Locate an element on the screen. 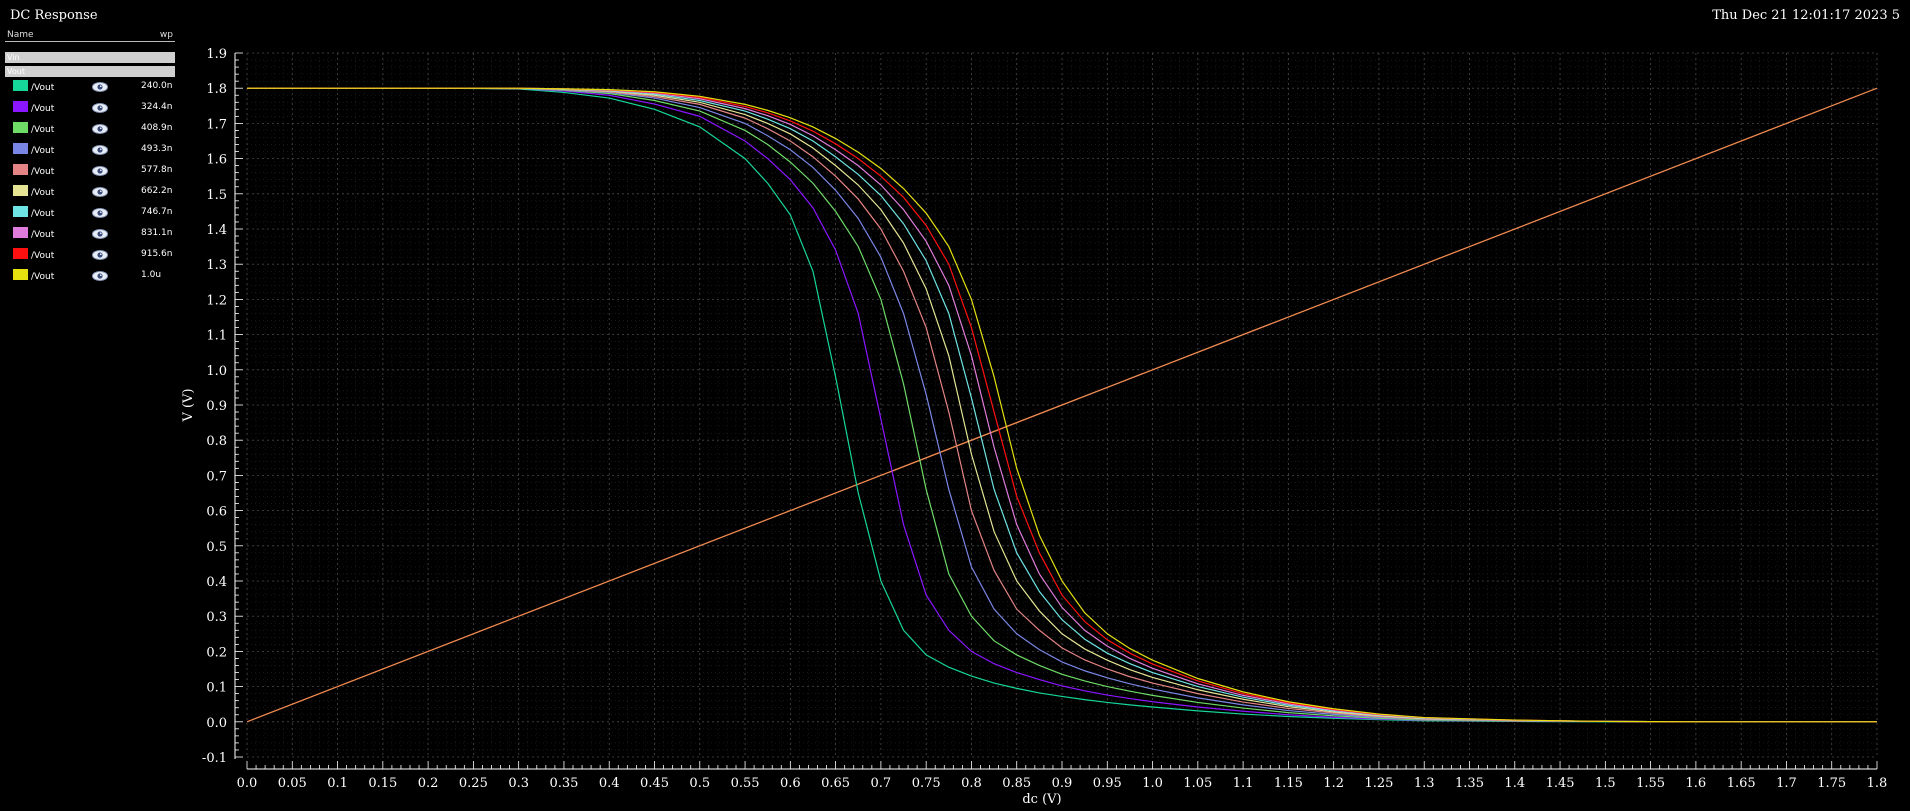 This screenshot has width=1910, height=811. x-tick-label: 0.8 is located at coordinates (971, 783).